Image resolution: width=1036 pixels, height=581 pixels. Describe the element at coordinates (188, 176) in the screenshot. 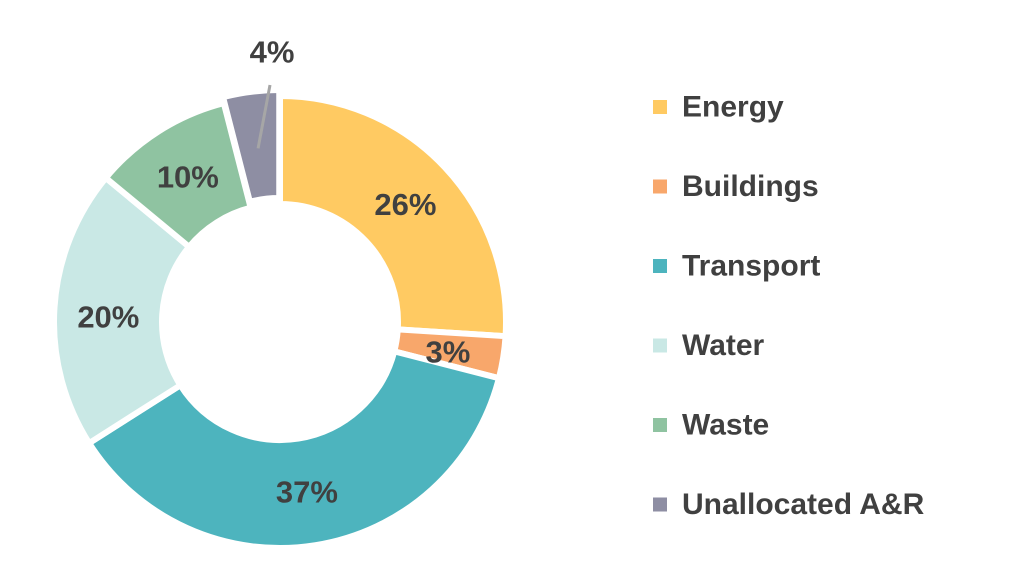

I see `data-label: 10%` at that location.